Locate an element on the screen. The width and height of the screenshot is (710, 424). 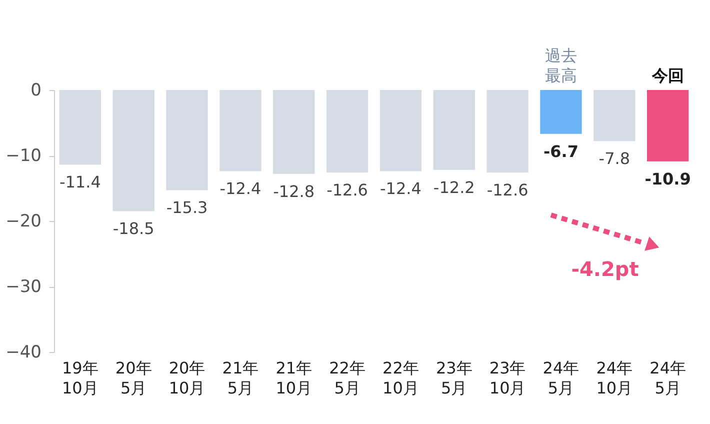
data-label: -15.3 is located at coordinates (187, 208).